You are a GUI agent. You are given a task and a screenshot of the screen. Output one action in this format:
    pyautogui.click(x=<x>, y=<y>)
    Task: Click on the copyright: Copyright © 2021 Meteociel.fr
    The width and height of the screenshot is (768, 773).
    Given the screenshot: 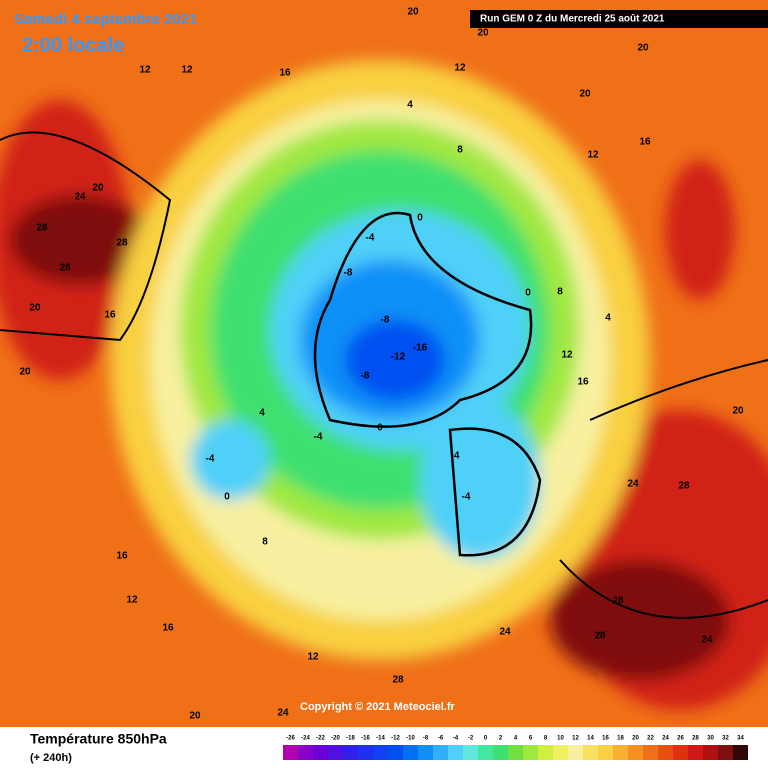 What is the action you would take?
    pyautogui.click(x=378, y=707)
    